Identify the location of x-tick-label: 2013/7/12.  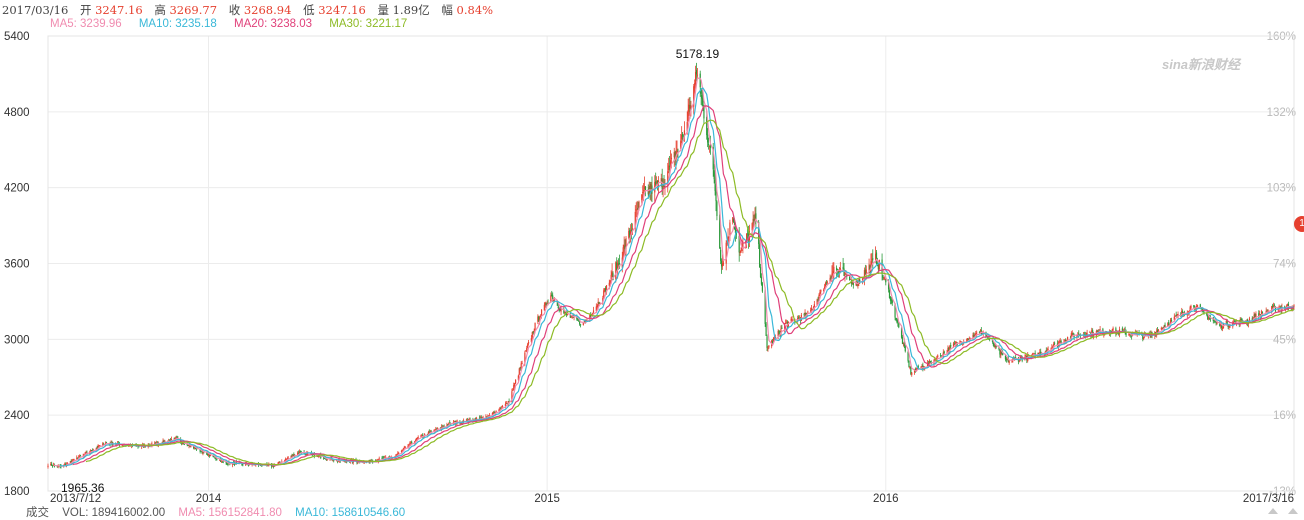
(75, 499).